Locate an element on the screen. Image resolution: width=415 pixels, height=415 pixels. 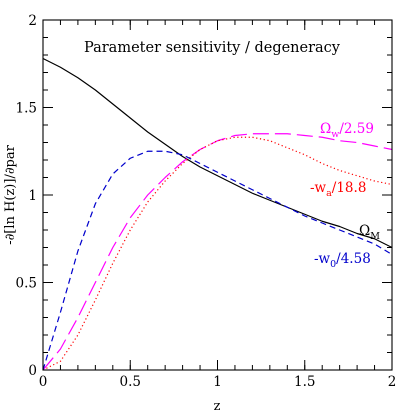
y-tick-label: 1 is located at coordinates (32, 196).